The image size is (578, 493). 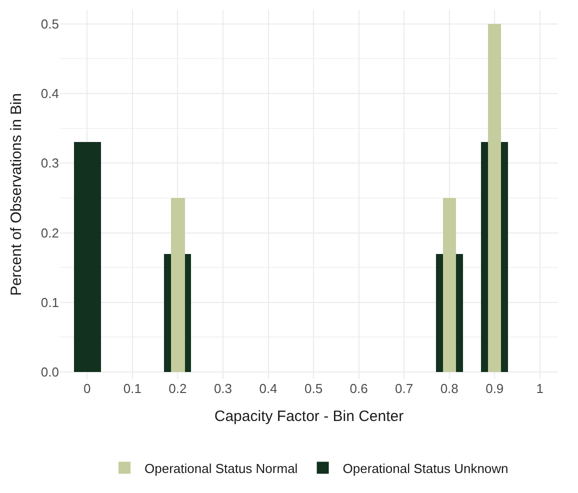 I want to click on x-tick-label: 0.9, so click(x=495, y=388).